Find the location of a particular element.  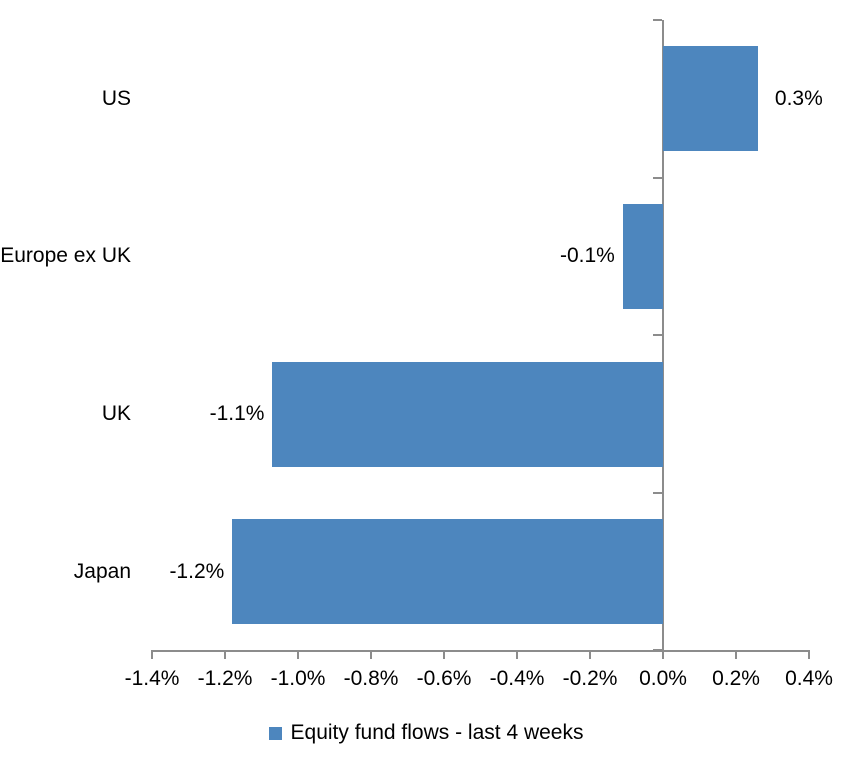

x-tick-label: -0.8% is located at coordinates (371, 678).